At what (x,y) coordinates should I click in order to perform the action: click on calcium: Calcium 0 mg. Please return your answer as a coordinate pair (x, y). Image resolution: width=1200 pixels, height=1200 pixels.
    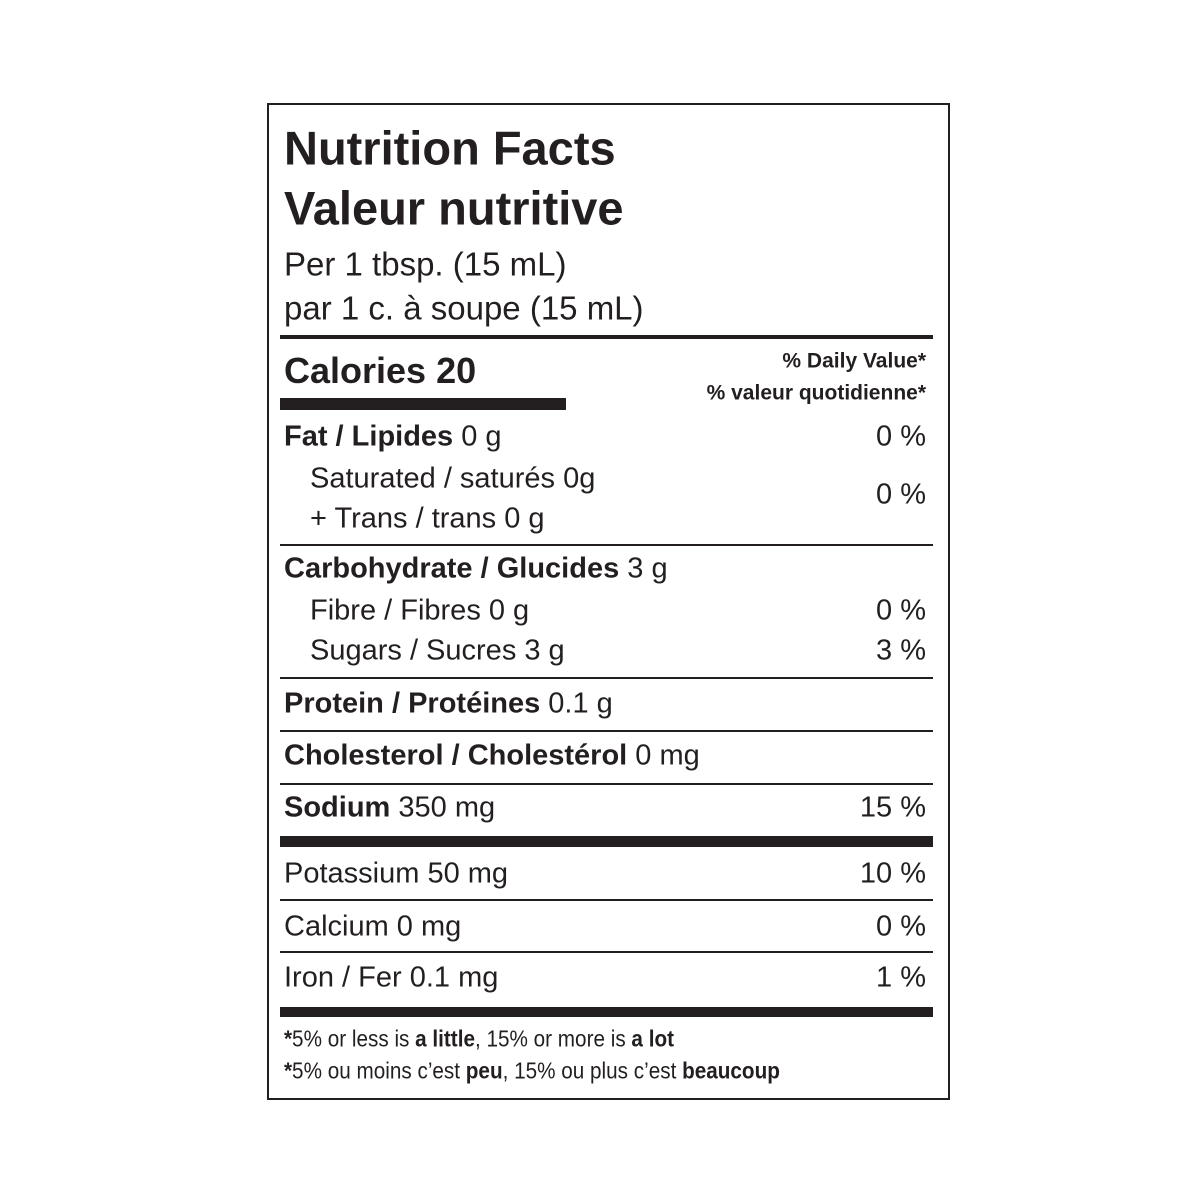
    Looking at the image, I should click on (373, 926).